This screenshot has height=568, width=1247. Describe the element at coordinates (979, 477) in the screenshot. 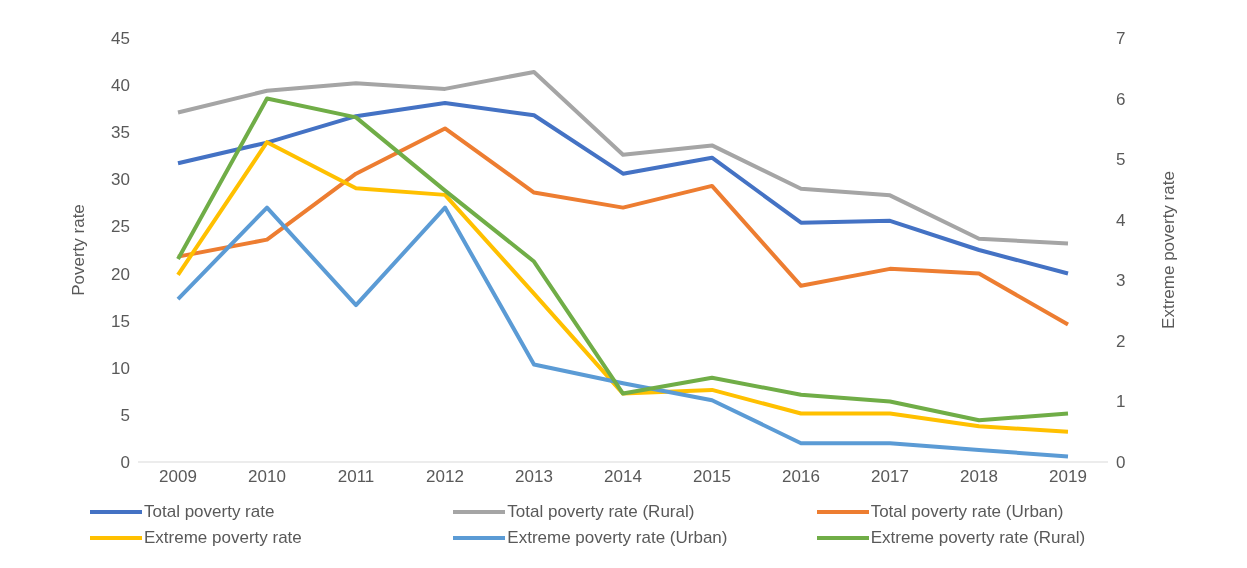

I see `x-tick-label: 2018` at that location.